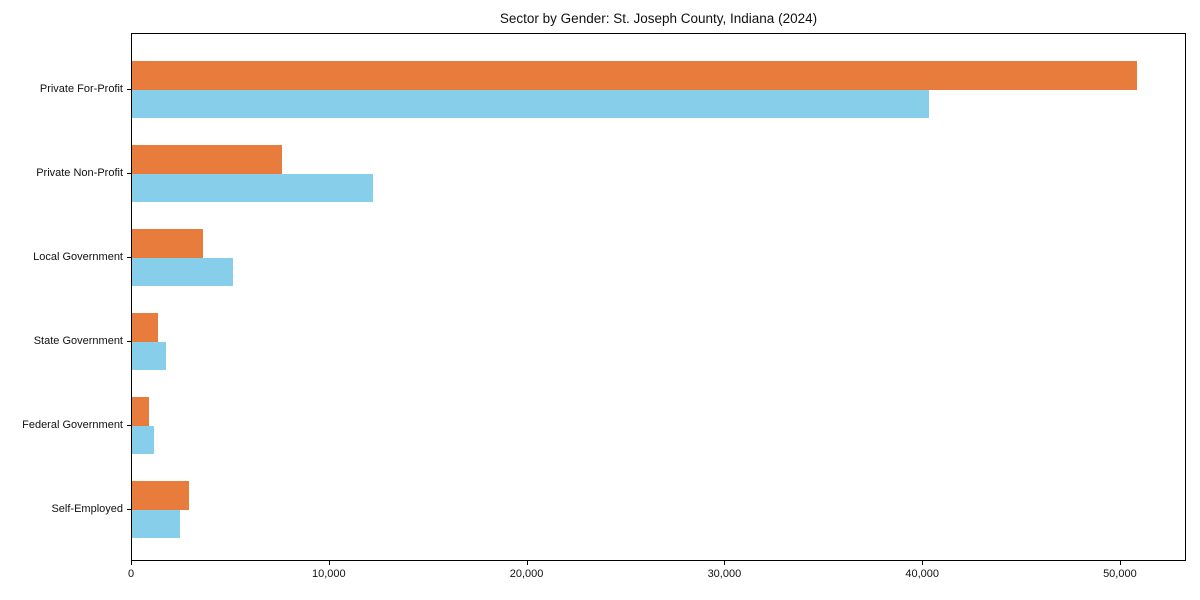 The image size is (1200, 600). Describe the element at coordinates (145, 327) in the screenshot. I see `bar-male-state-government` at that location.